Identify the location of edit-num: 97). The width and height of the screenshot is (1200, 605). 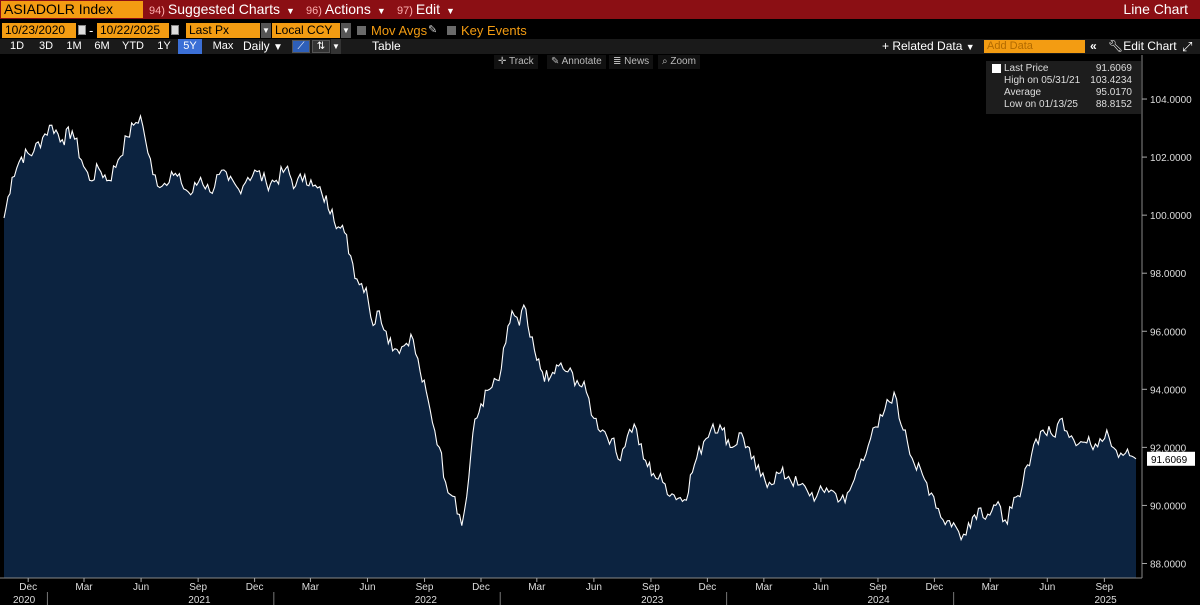
(405, 11).